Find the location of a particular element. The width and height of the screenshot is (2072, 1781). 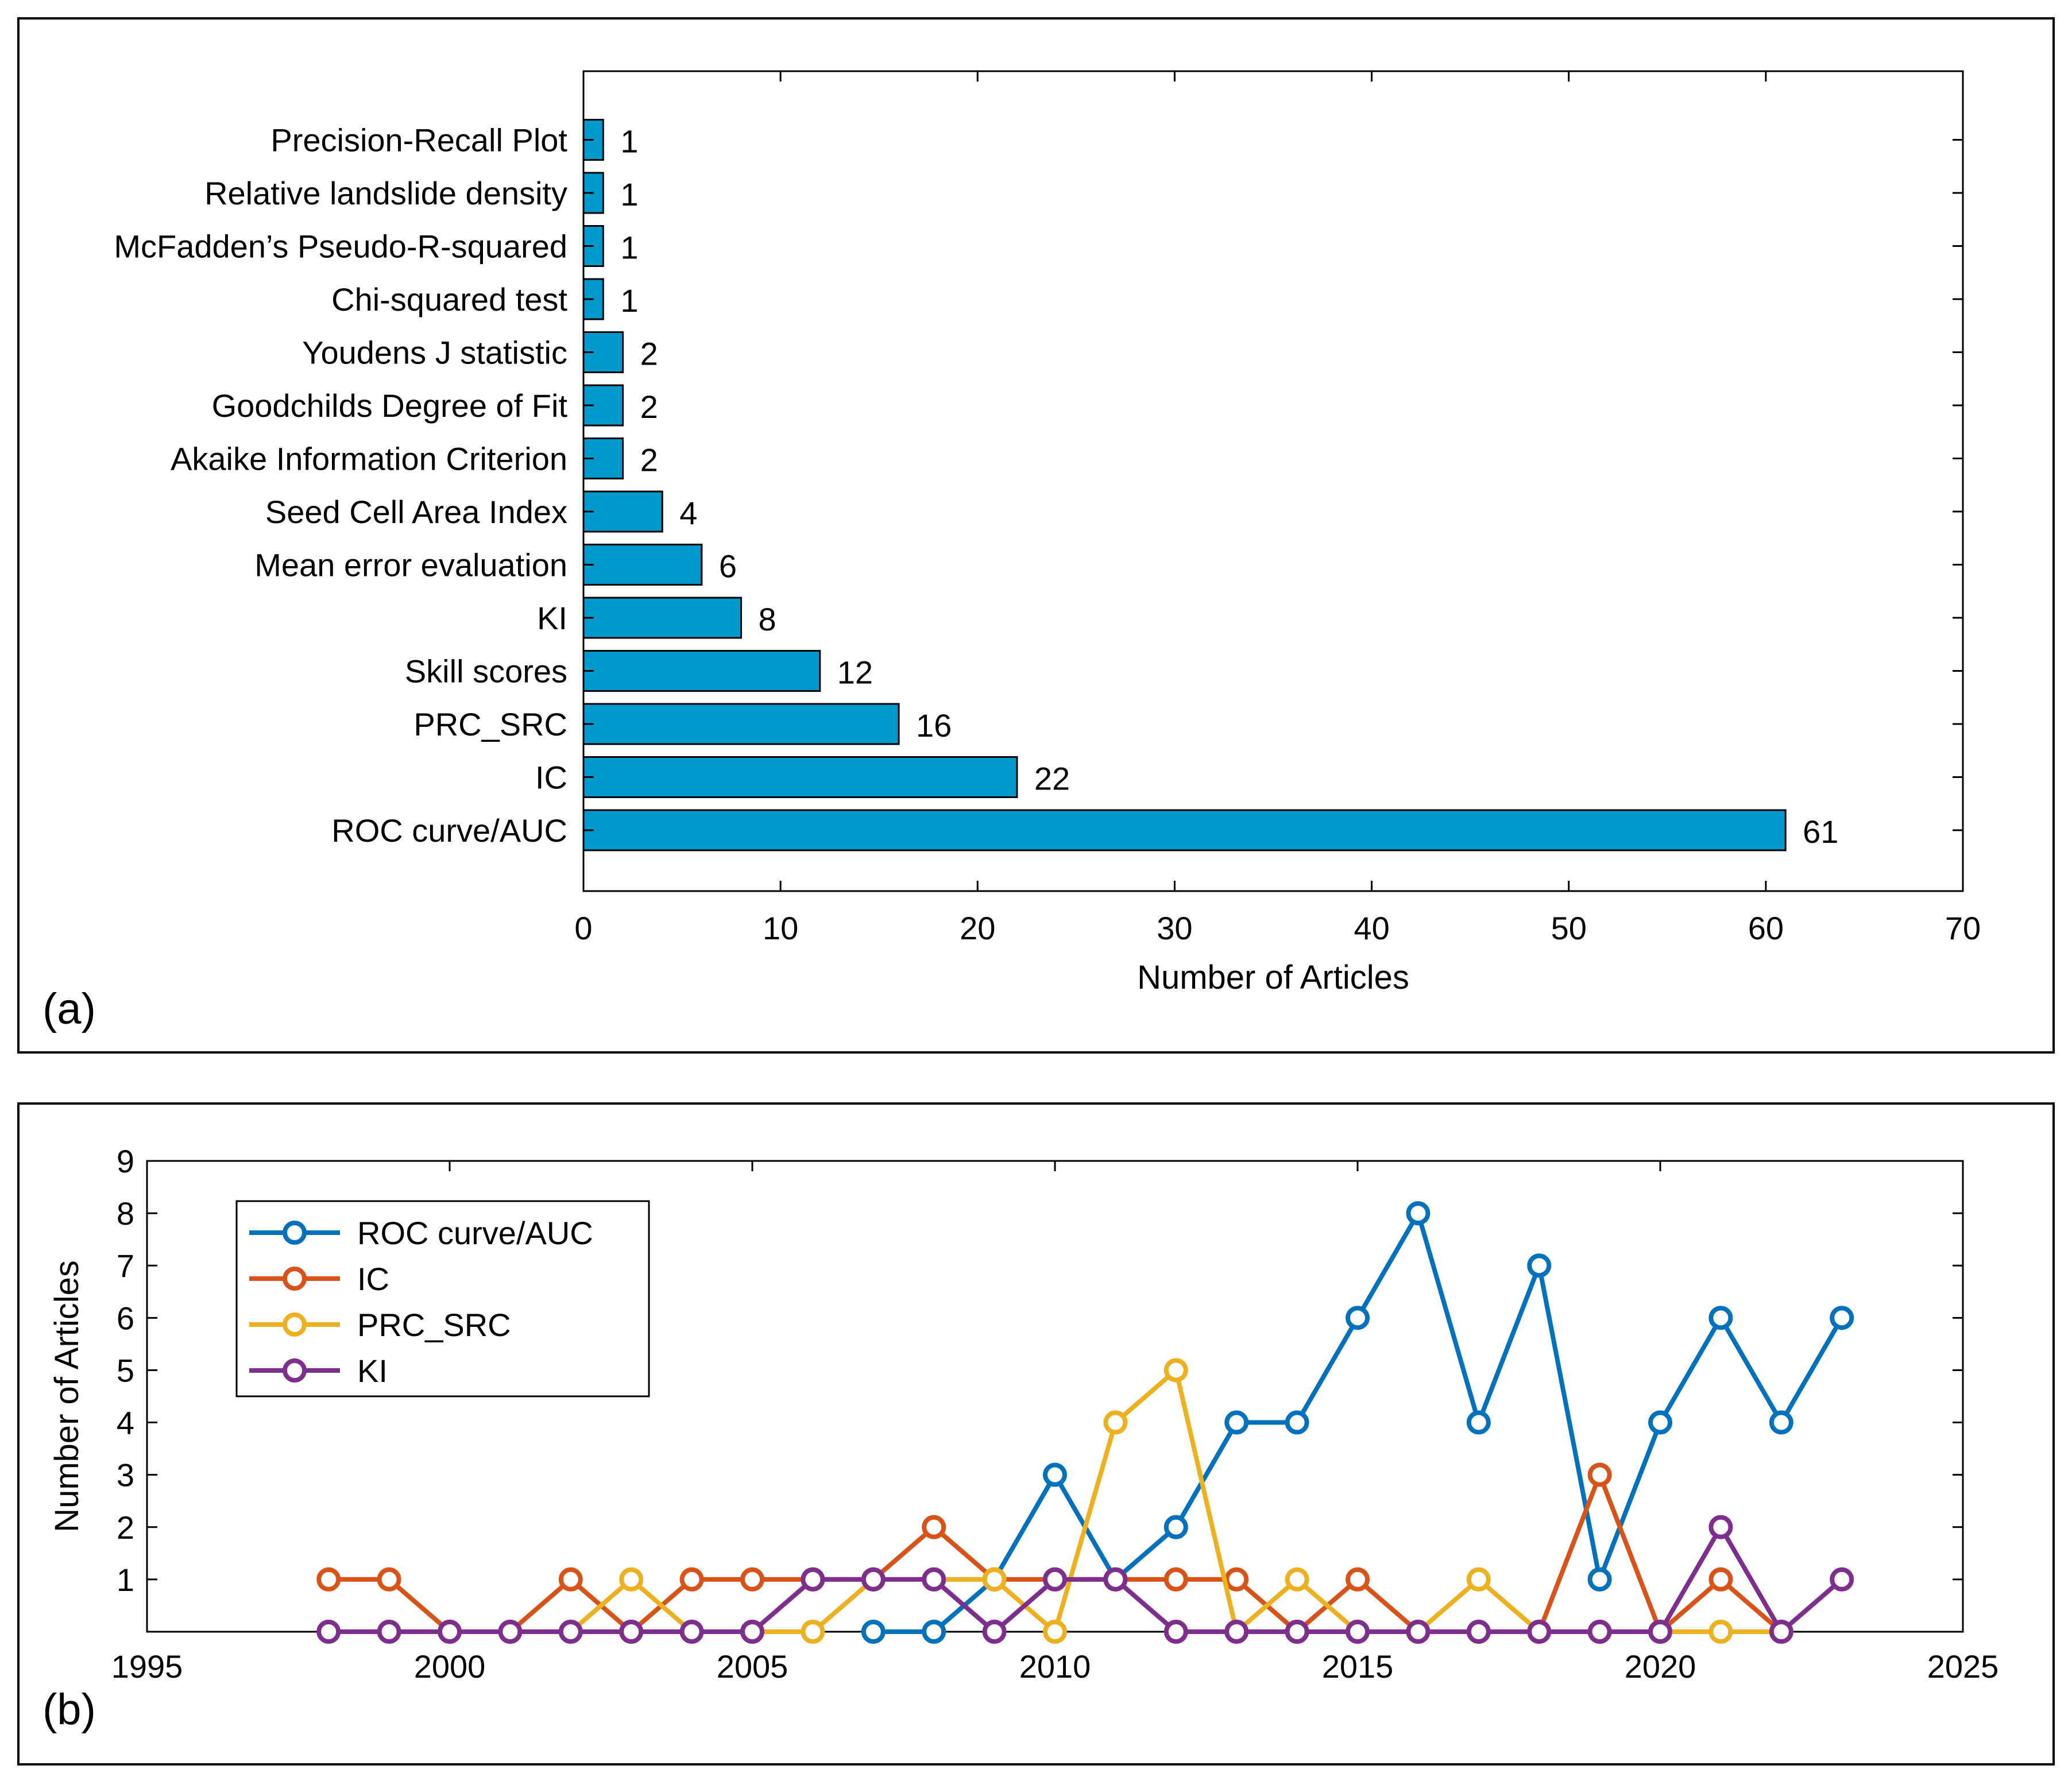

y-tick-label: Mean error evaluation is located at coordinates (410, 565).